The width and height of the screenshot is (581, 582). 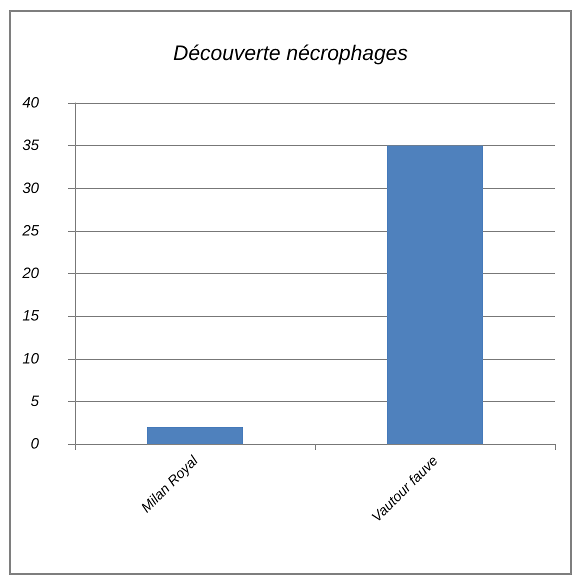 I want to click on y-tick-label: 15, so click(x=31, y=316).